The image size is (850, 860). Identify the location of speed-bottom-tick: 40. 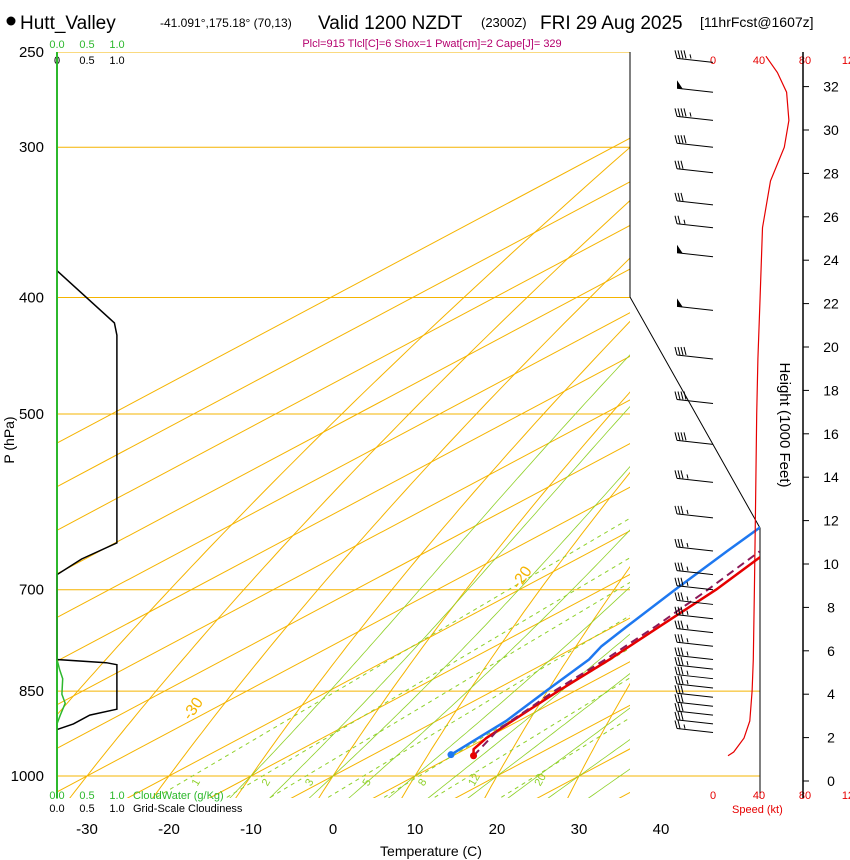
(759, 796).